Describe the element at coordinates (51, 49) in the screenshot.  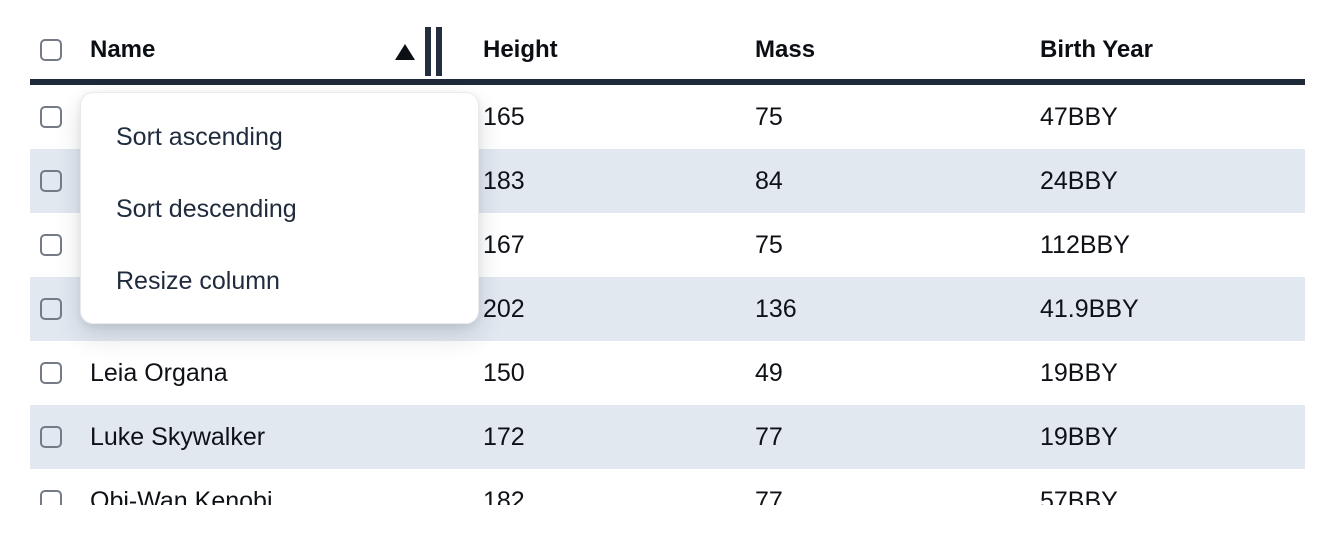
I see `select-all-checkbox` at that location.